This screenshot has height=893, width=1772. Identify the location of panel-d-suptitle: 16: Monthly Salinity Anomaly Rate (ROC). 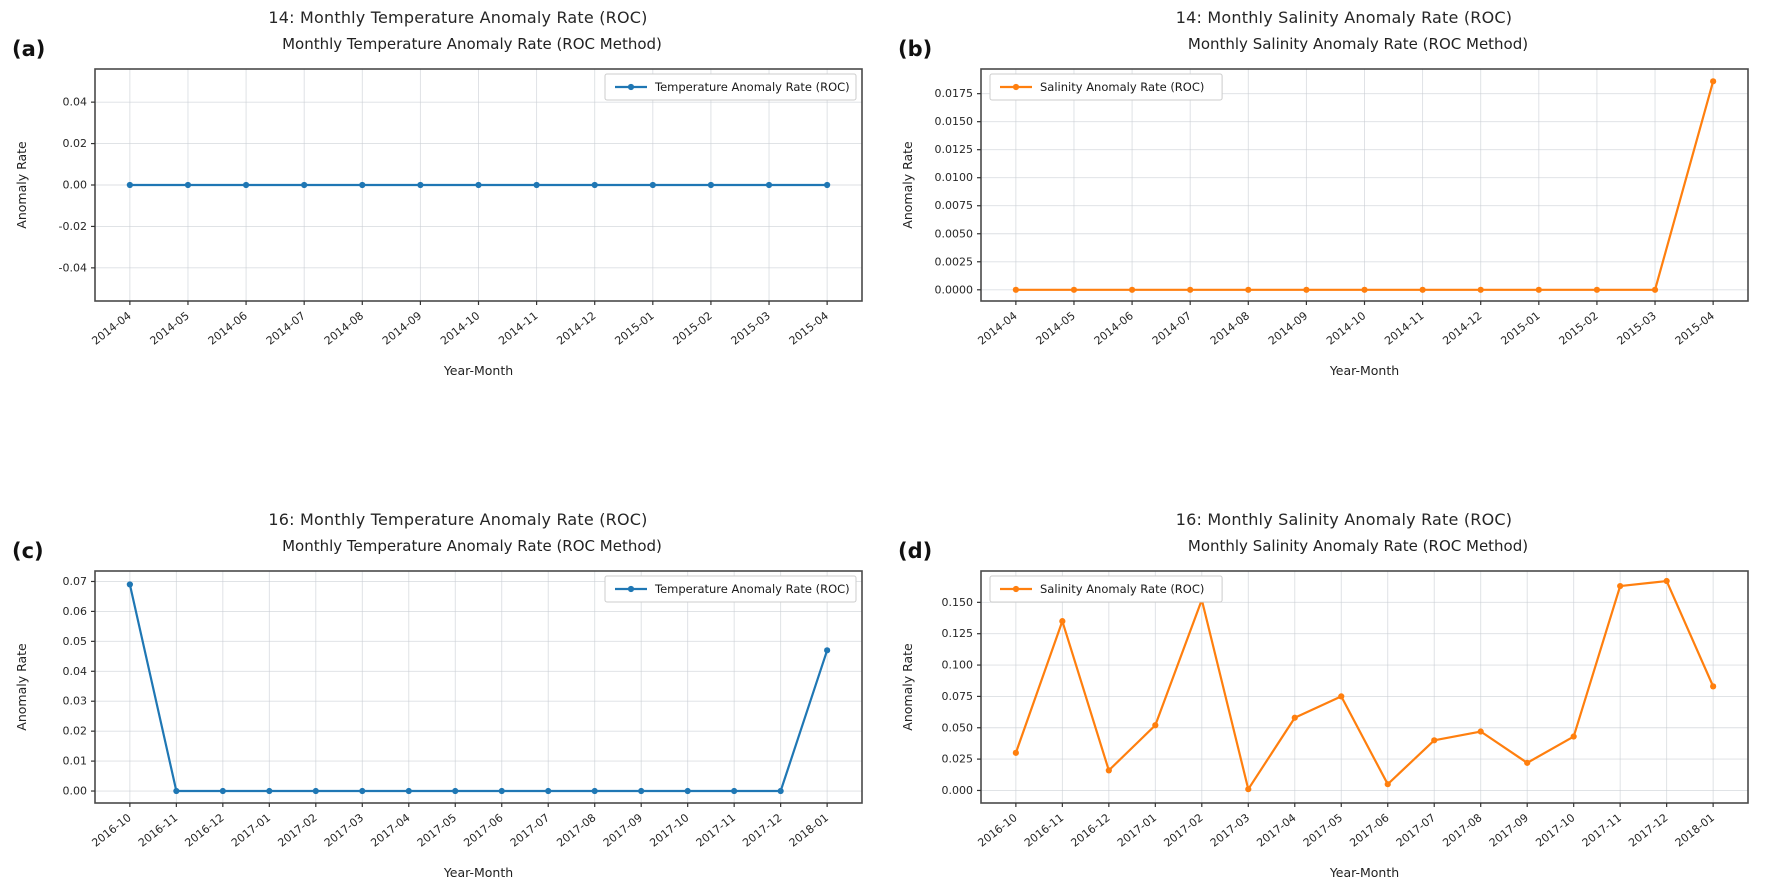
(1344, 519).